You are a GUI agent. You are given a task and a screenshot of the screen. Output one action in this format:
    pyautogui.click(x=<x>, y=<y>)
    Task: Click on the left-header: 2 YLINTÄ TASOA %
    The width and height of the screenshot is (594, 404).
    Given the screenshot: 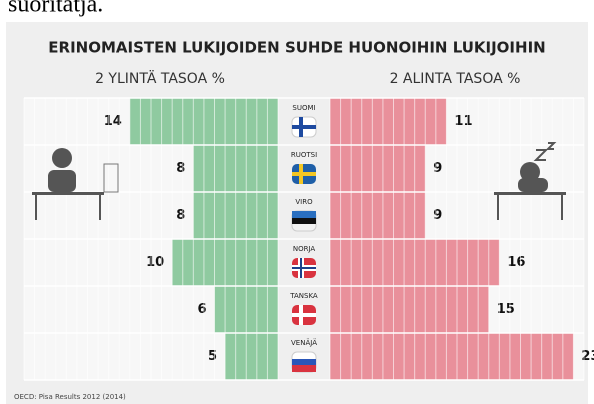 What is the action you would take?
    pyautogui.click(x=160, y=78)
    